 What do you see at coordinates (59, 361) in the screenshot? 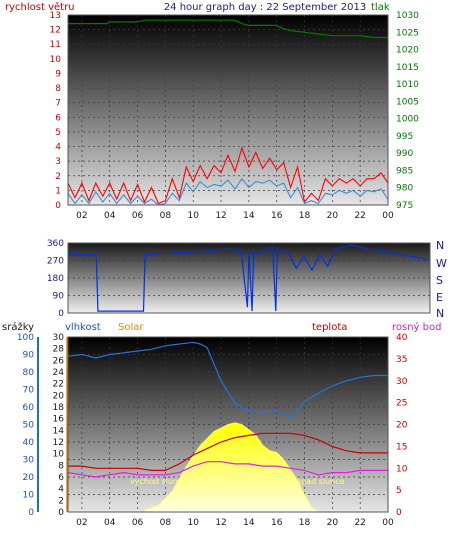
I see `humidity-axis-tick: 26` at bounding box center [59, 361].